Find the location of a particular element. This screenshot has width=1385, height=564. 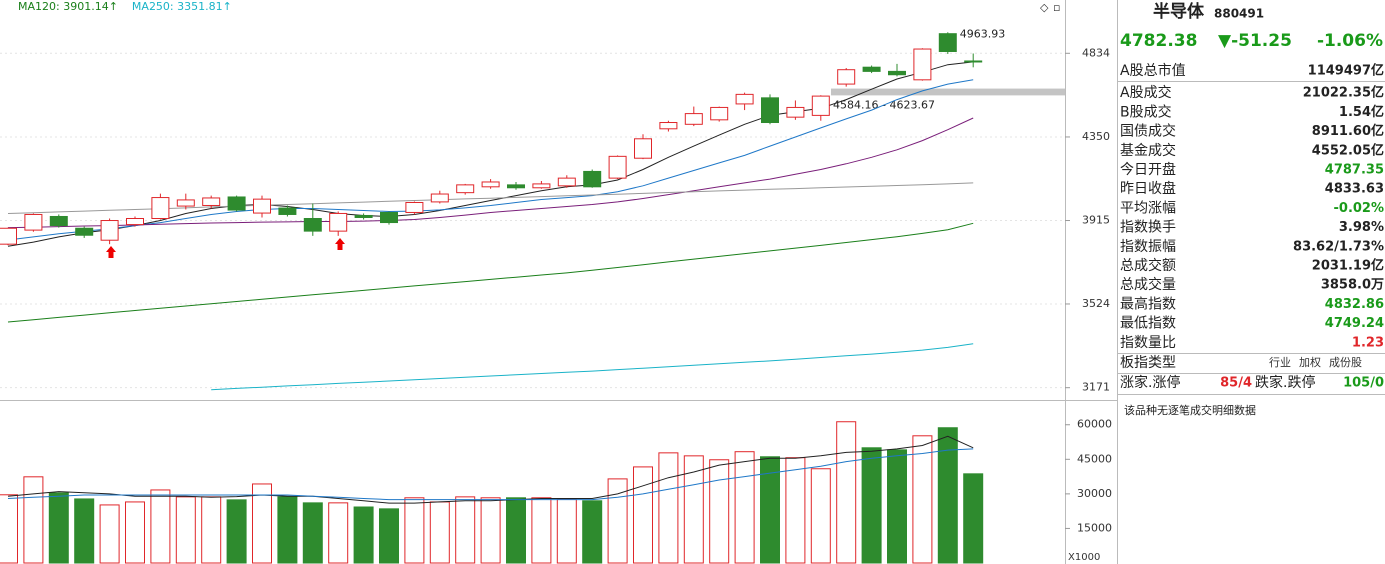

y-tick-label: 15000 is located at coordinates (1094, 527).